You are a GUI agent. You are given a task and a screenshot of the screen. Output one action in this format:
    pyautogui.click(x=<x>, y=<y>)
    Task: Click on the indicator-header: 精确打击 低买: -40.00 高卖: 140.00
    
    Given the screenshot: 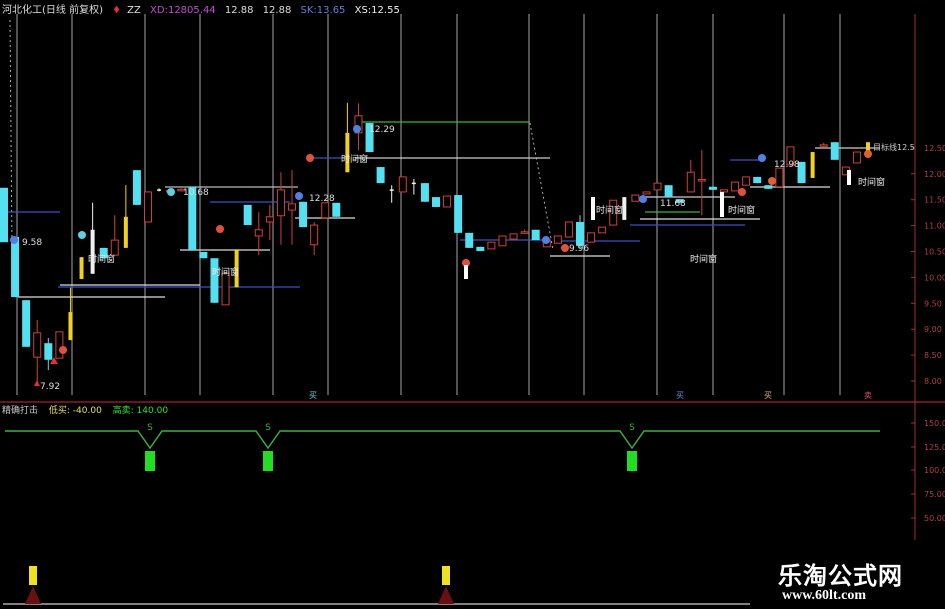 What is the action you would take?
    pyautogui.click(x=89, y=409)
    